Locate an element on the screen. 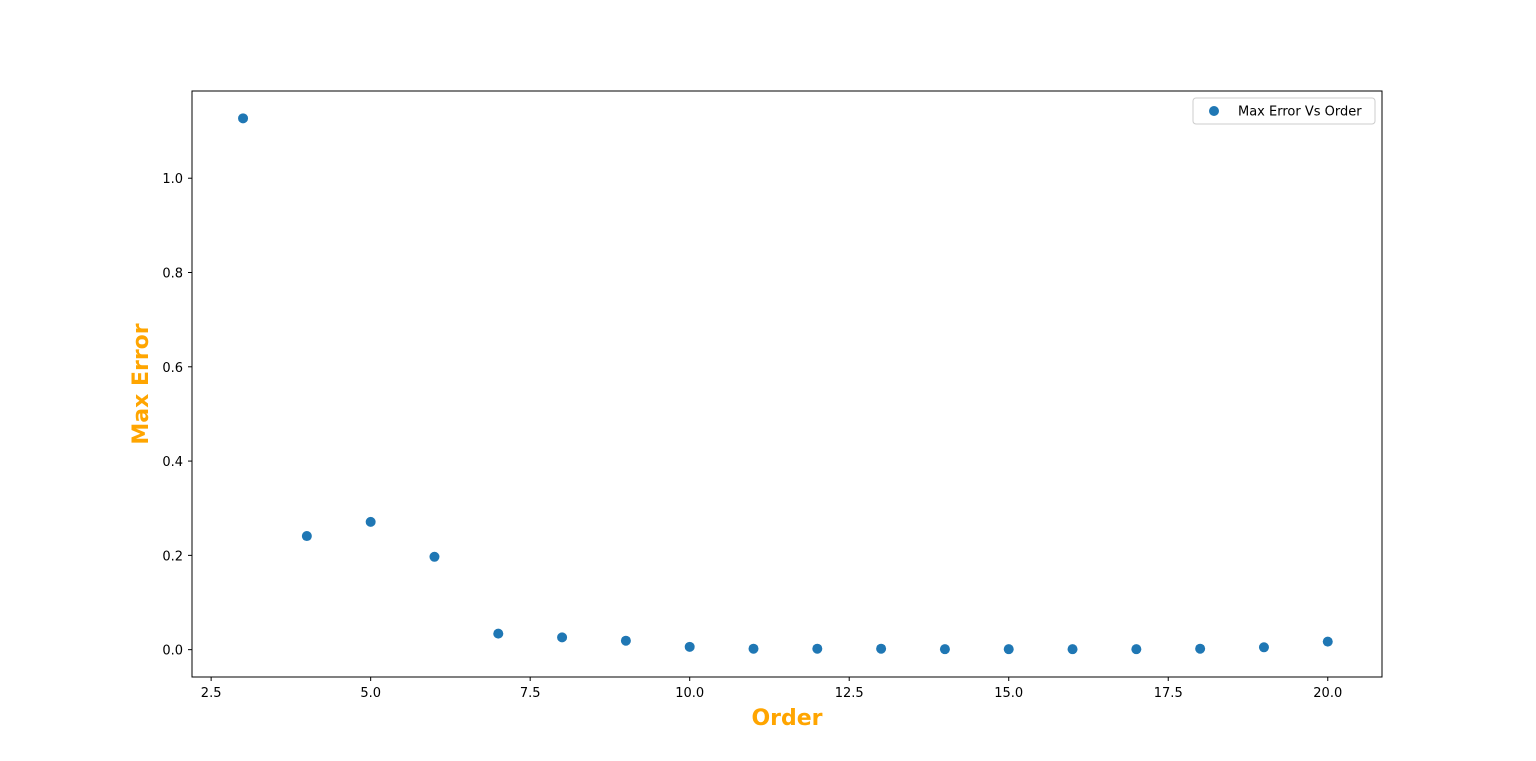  x-tick-label: 7.5 is located at coordinates (530, 693).